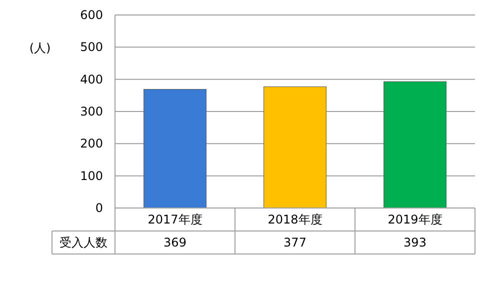 This screenshot has height=281, width=500. Describe the element at coordinates (91, 143) in the screenshot. I see `y-tick-label: 200` at that location.